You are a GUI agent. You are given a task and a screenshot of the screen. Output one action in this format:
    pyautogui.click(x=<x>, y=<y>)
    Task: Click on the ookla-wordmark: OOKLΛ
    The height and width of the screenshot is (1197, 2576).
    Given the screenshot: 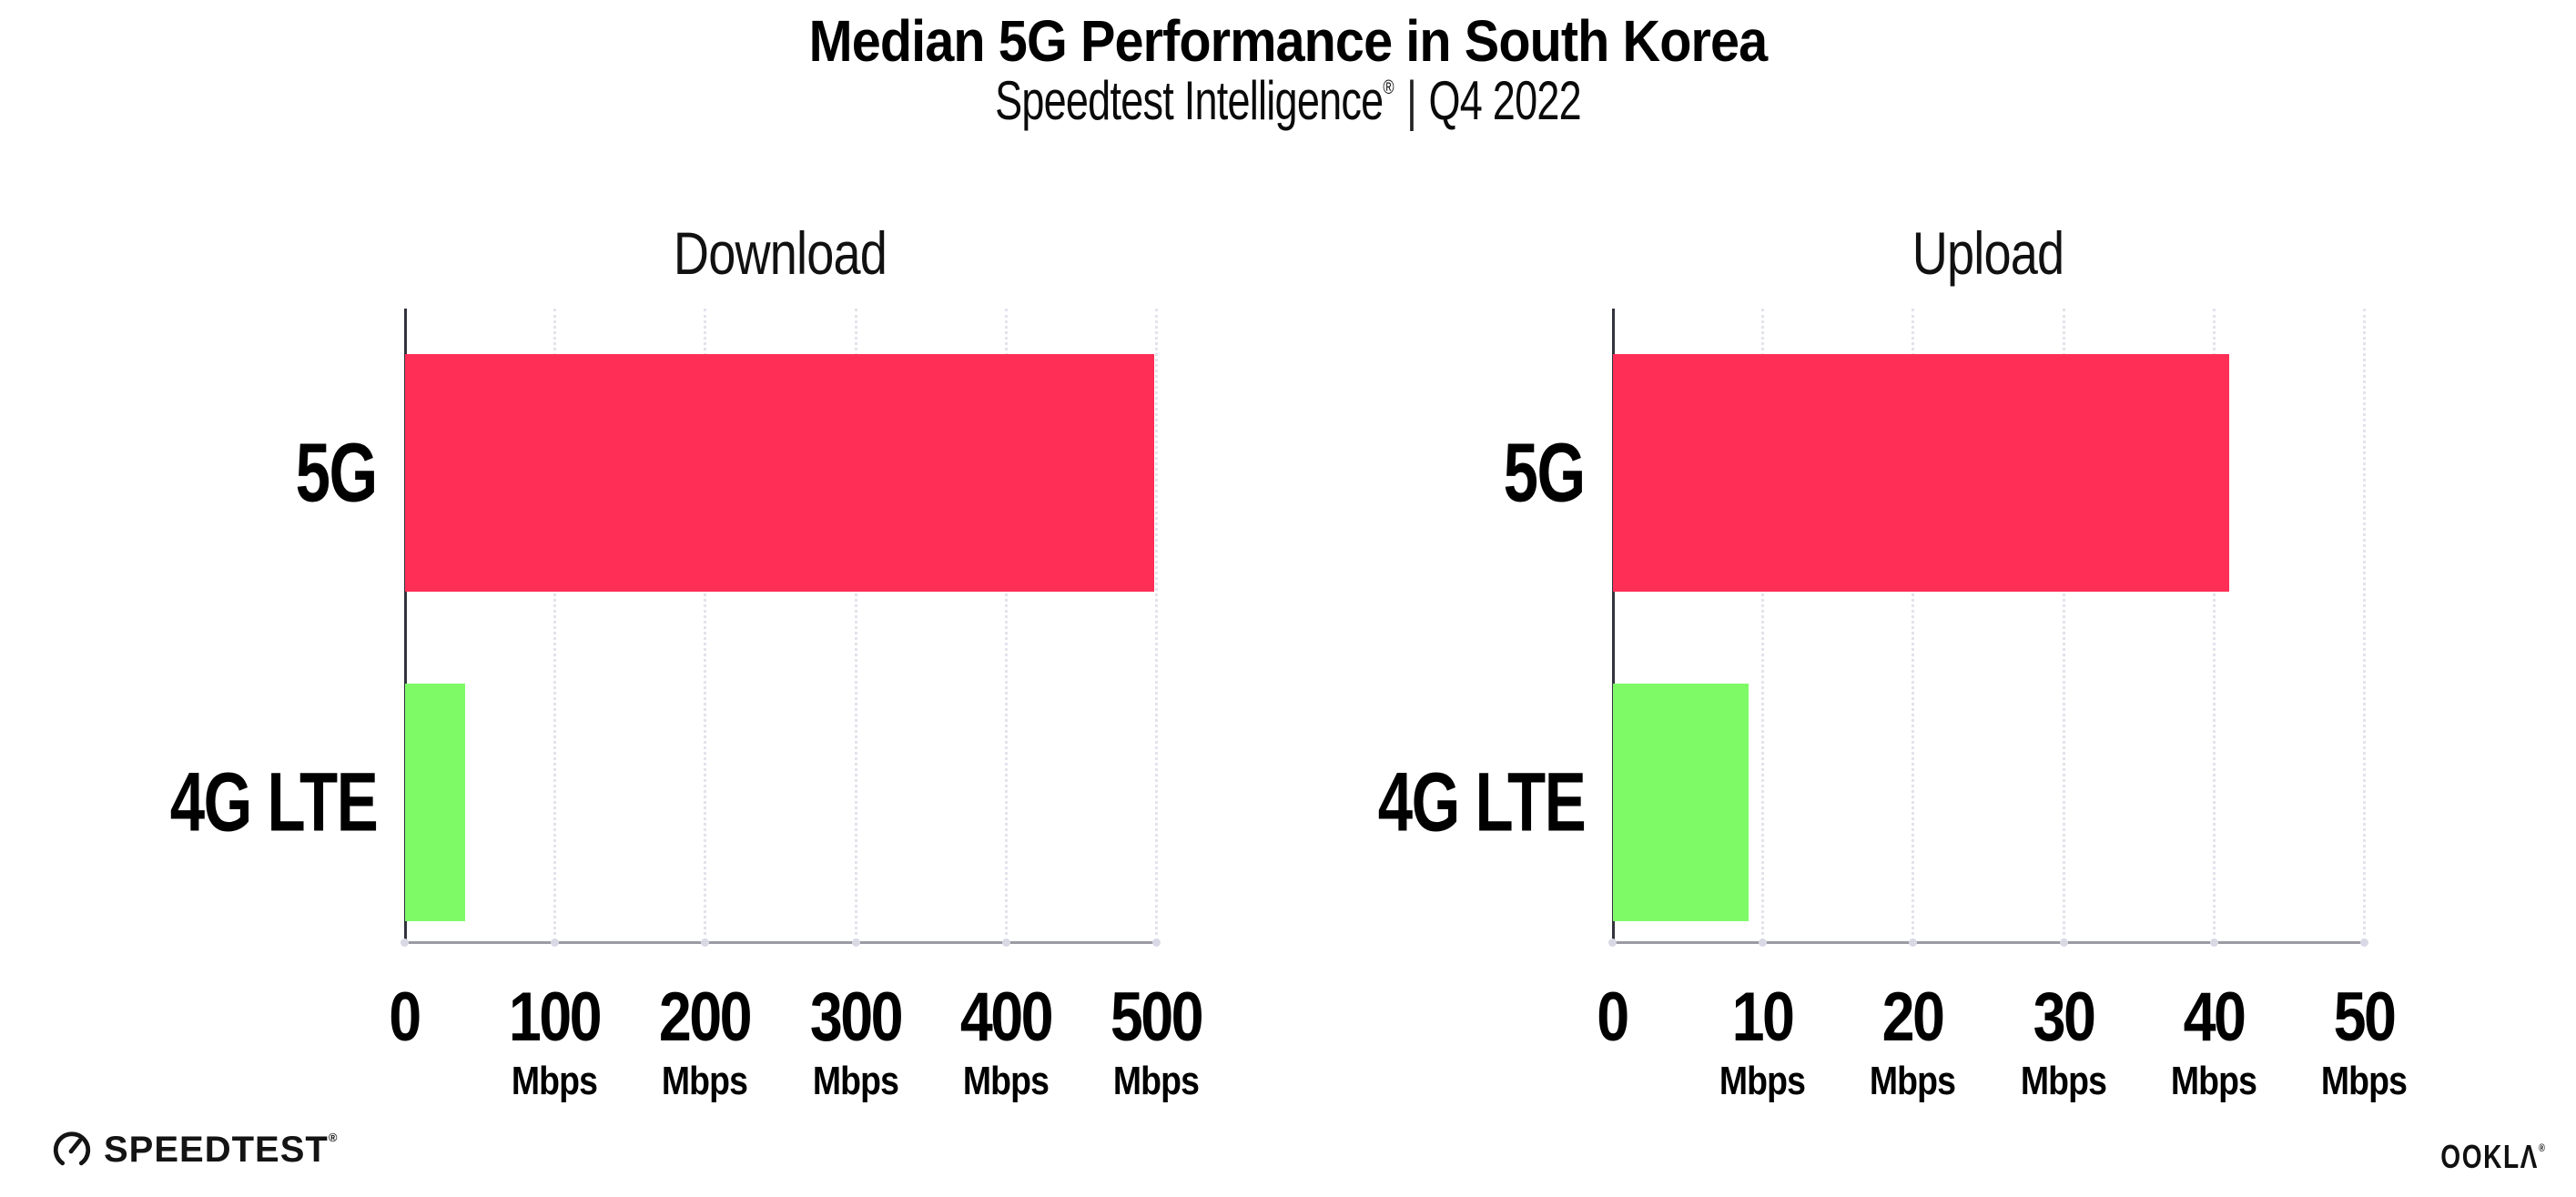 What is the action you would take?
    pyautogui.click(x=2490, y=1156)
    